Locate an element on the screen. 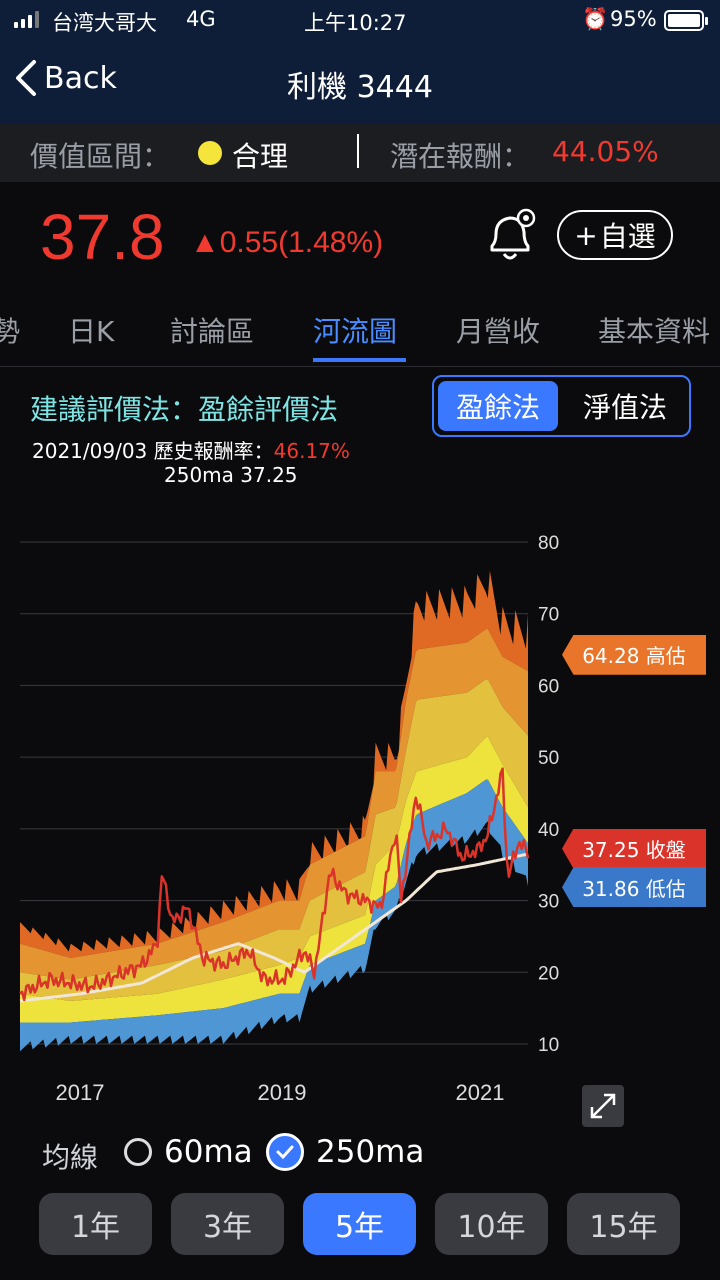  plus-icon: + is located at coordinates (586, 235).